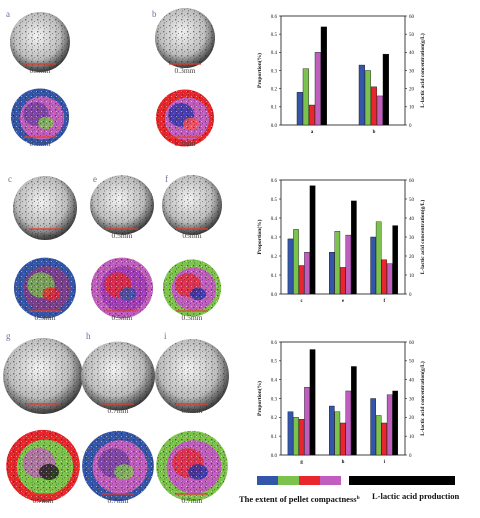 The width and height of the screenshot is (480, 518). Describe the element at coordinates (361, 95) in the screenshot. I see `bar-b-s1` at that location.